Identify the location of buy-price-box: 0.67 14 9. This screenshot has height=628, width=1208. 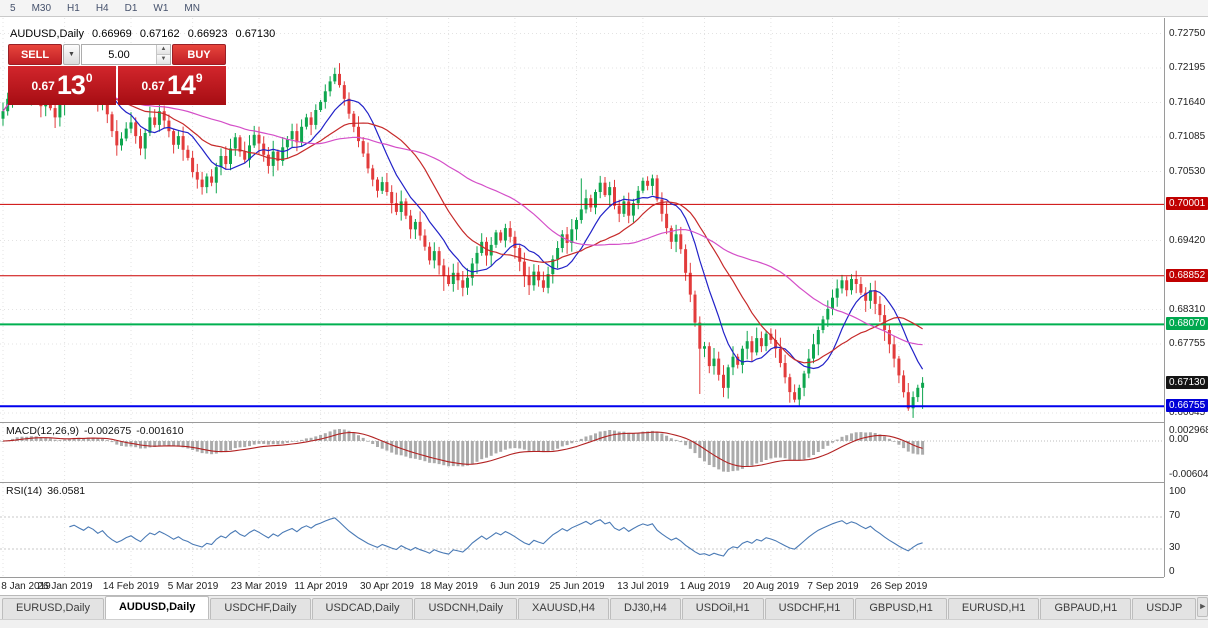
(172, 85).